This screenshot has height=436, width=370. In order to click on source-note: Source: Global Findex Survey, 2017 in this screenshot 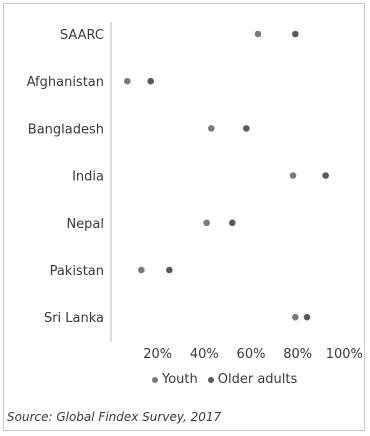, I will do `click(114, 417)`.